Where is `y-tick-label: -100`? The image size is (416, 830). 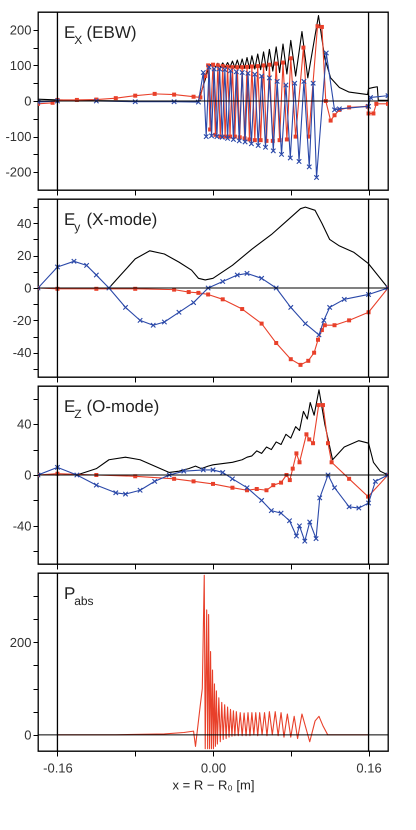
y-tick-label: -100 is located at coordinates (18, 136).